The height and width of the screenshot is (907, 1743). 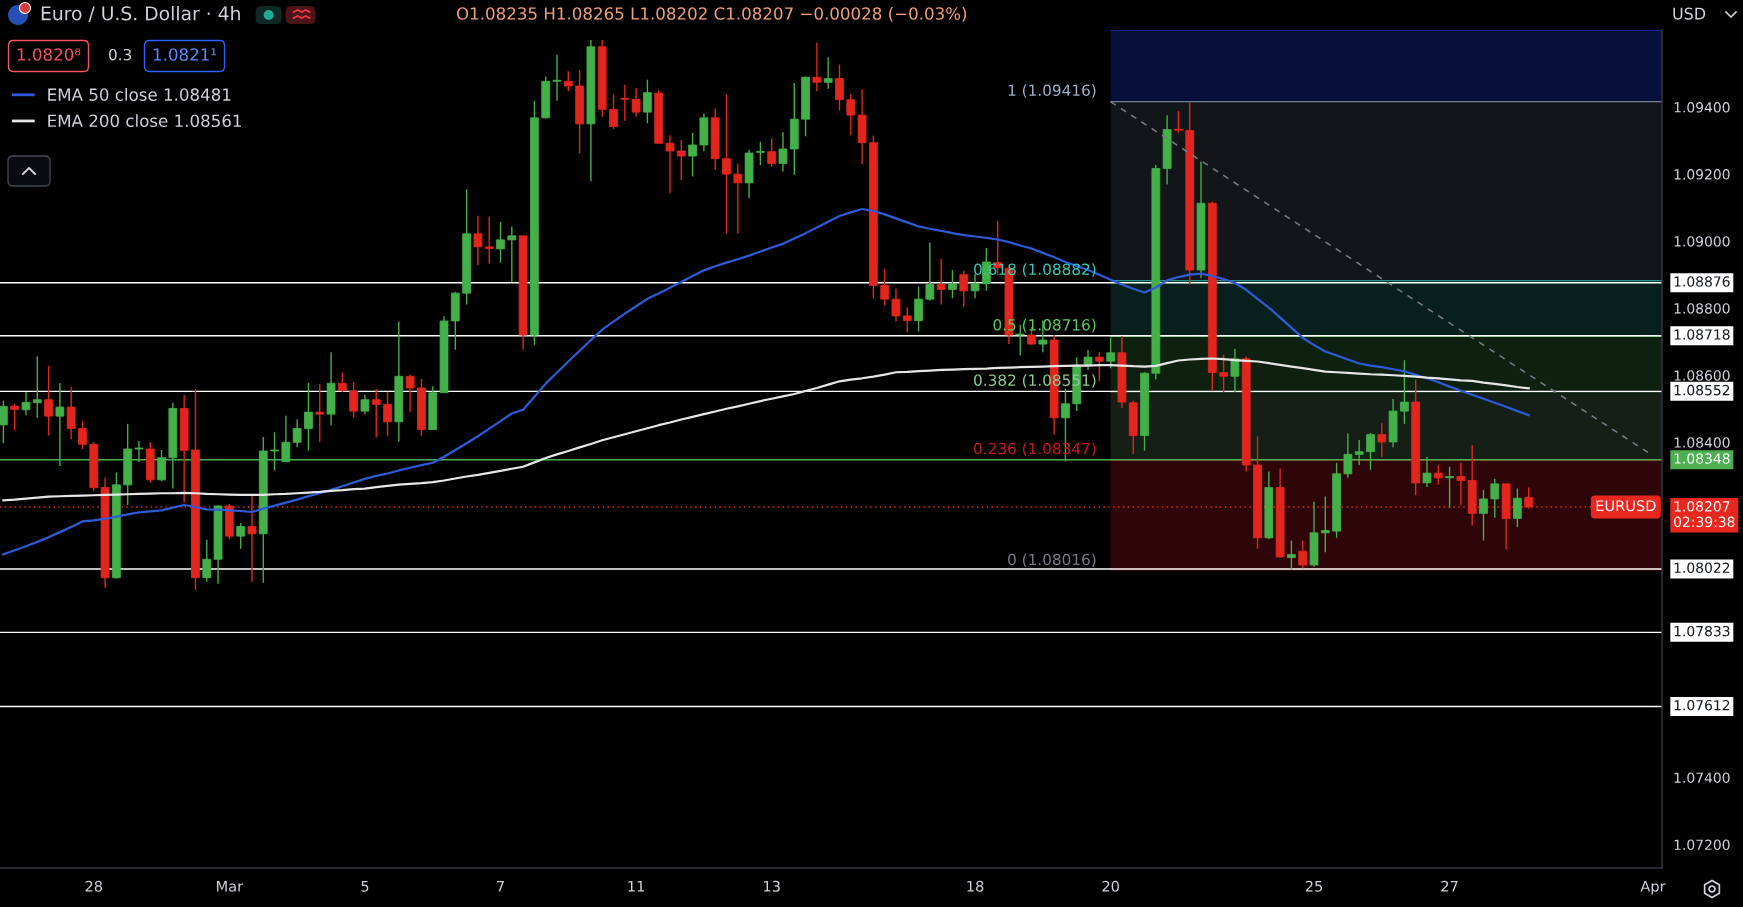 What do you see at coordinates (1704, 514) in the screenshot?
I see `ref-line-label: 1.08207 02:39:38` at bounding box center [1704, 514].